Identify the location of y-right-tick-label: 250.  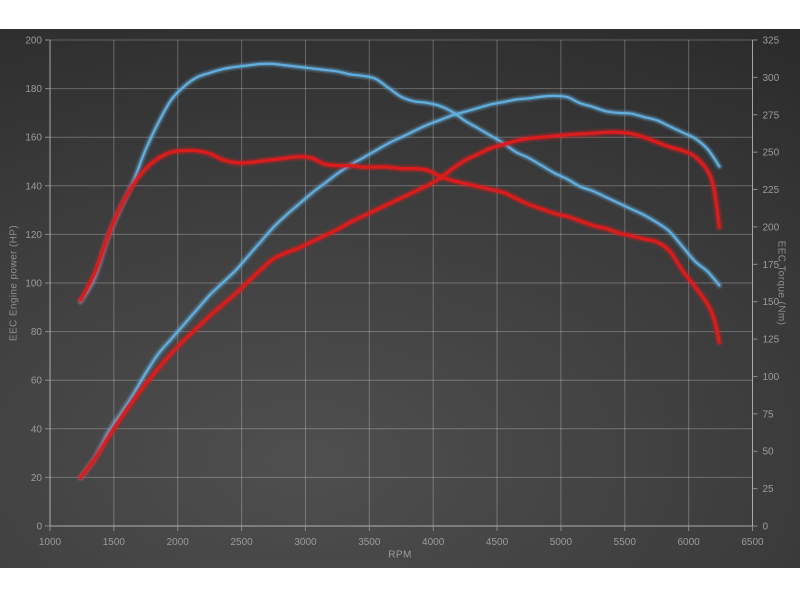
(771, 153).